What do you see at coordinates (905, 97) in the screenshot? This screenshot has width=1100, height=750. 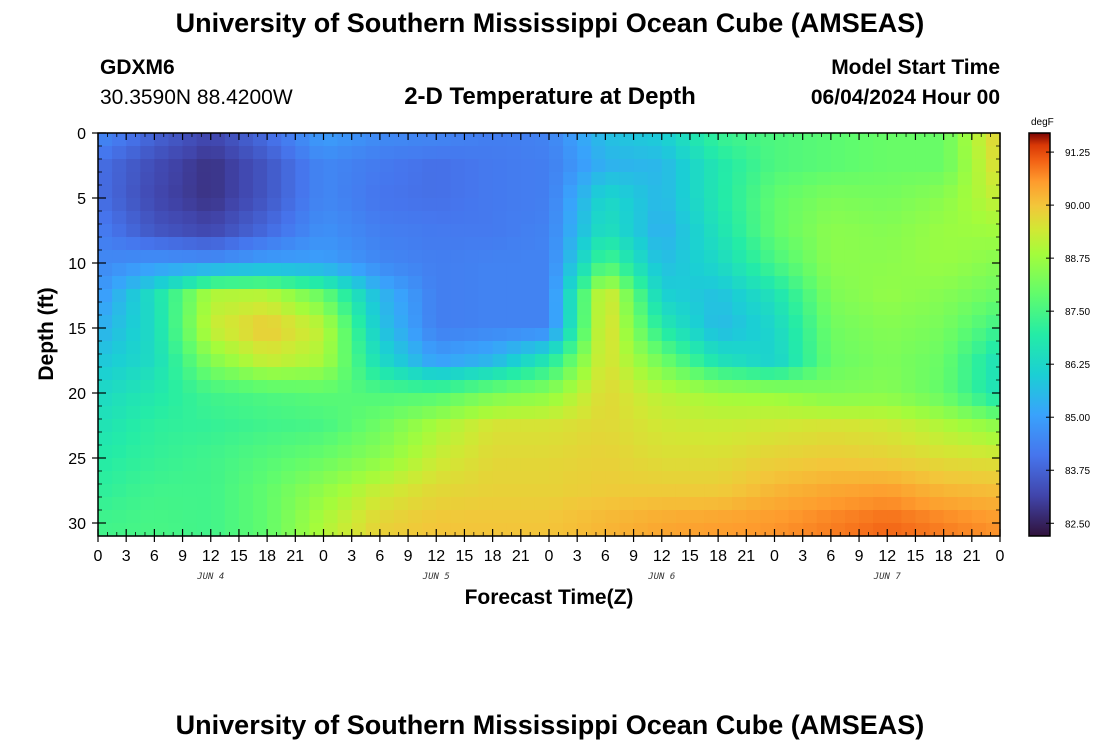 I see `model-start-value: 06/04/2024 Hour 00` at bounding box center [905, 97].